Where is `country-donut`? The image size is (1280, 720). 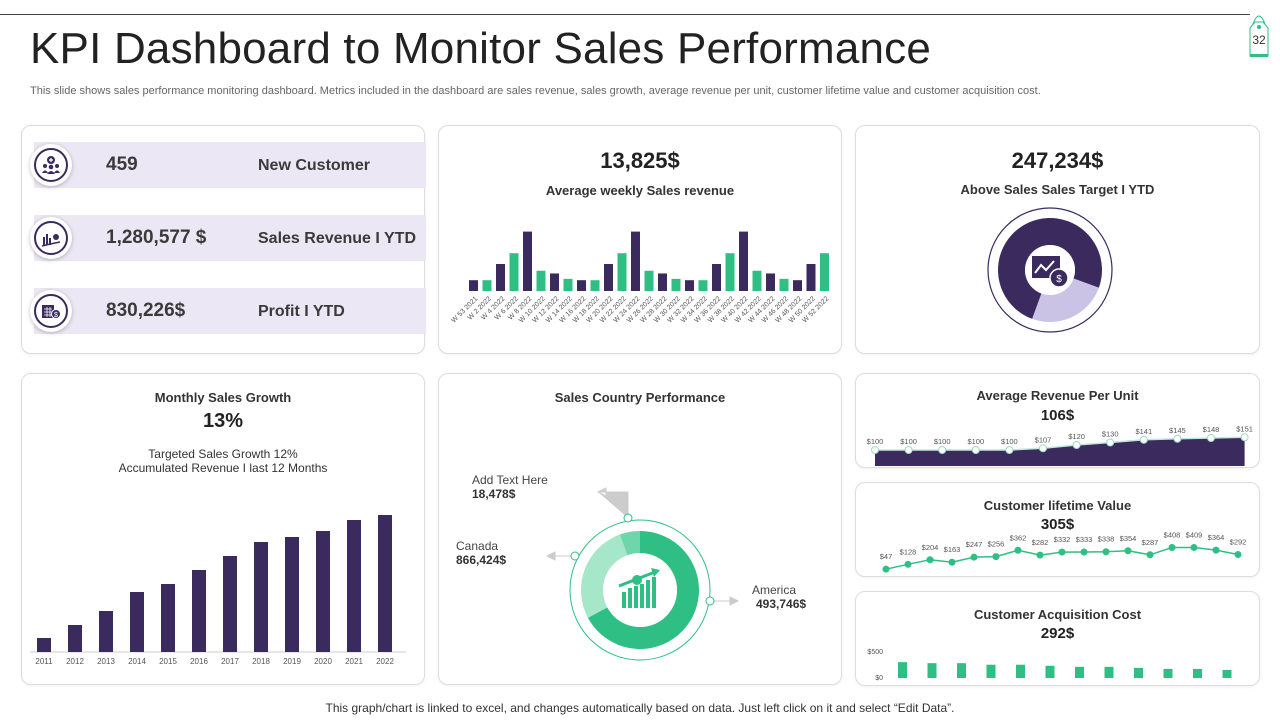
country-donut is located at coordinates (642, 574).